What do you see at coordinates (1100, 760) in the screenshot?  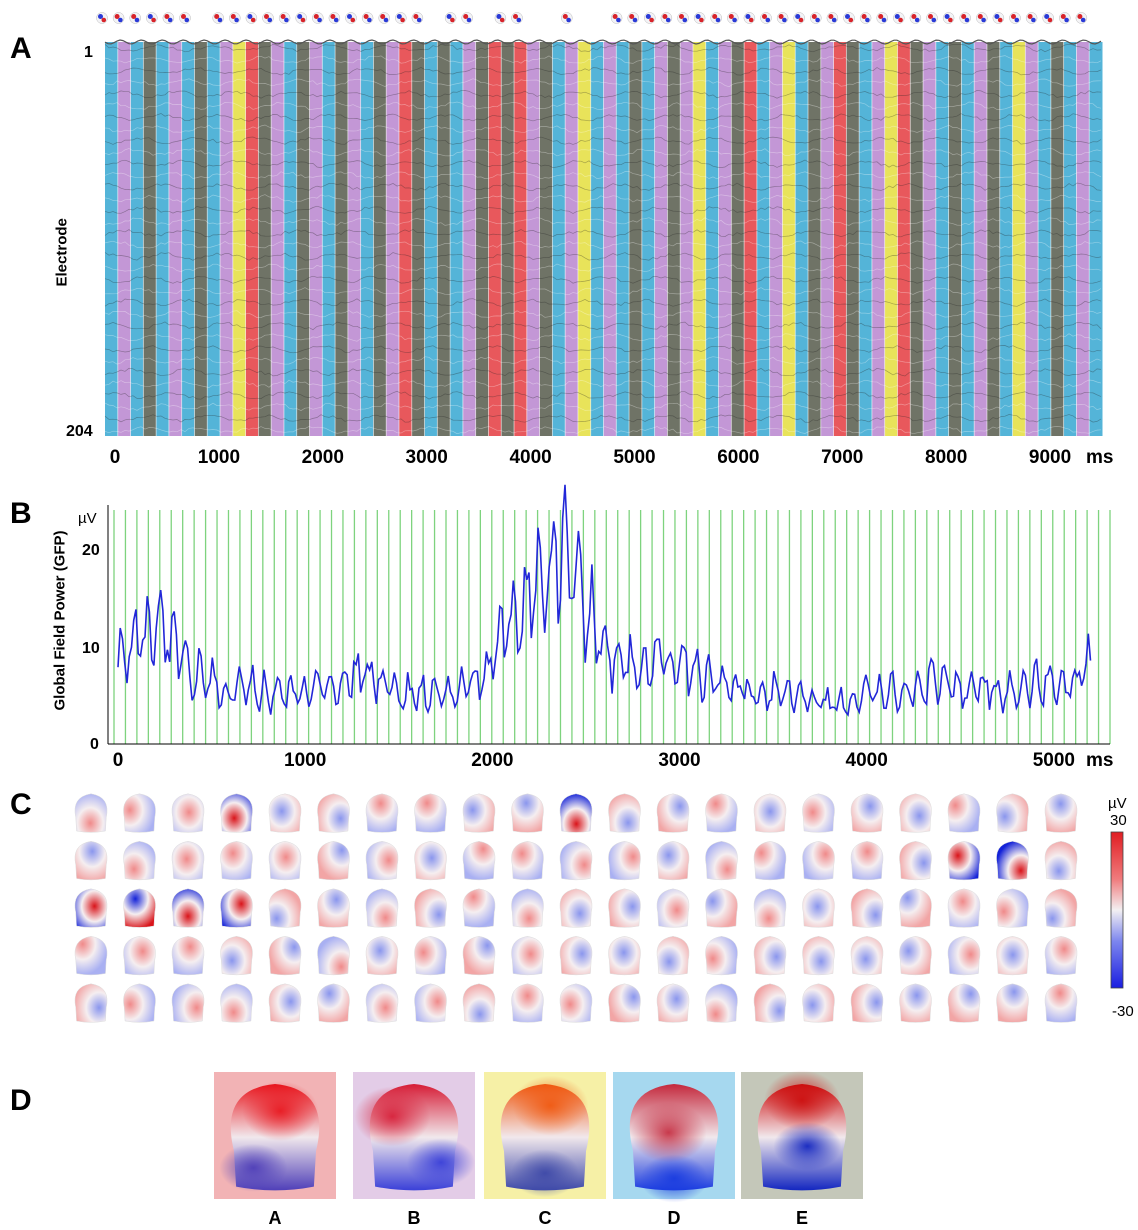 I see `panel-b-x-unit: ms` at bounding box center [1100, 760].